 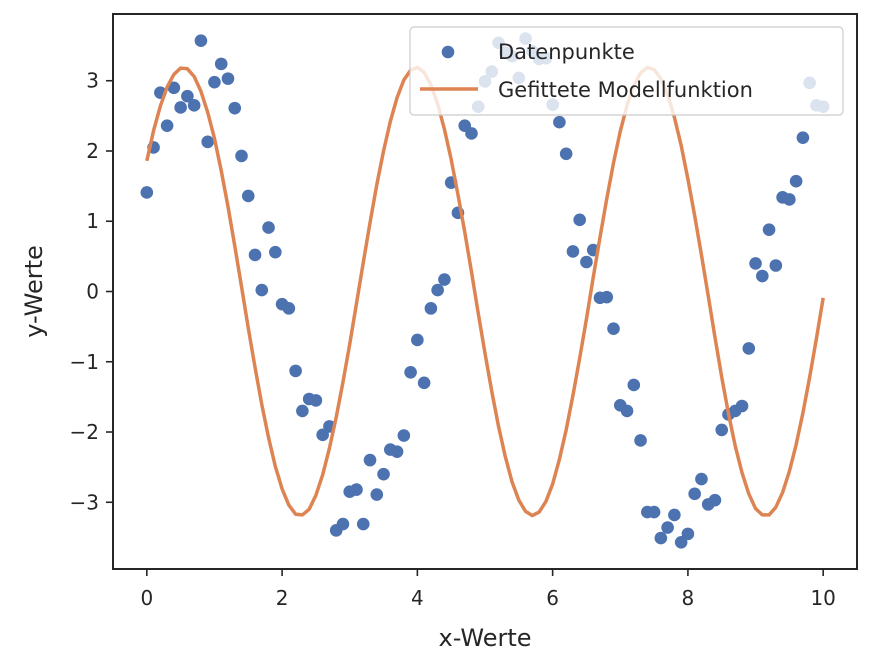 I want to click on legend-label-datenpunkte: Datenpunkte, so click(x=566, y=52).